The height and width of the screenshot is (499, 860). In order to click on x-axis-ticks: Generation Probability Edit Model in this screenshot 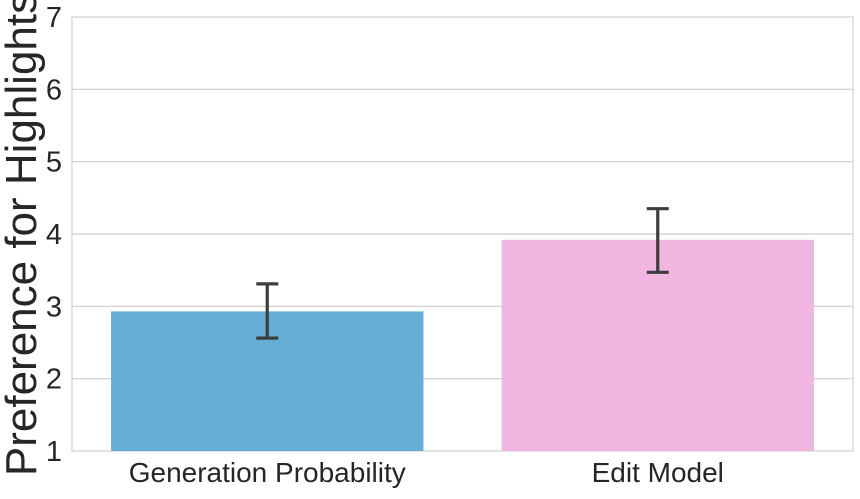, I will do `click(426, 472)`.